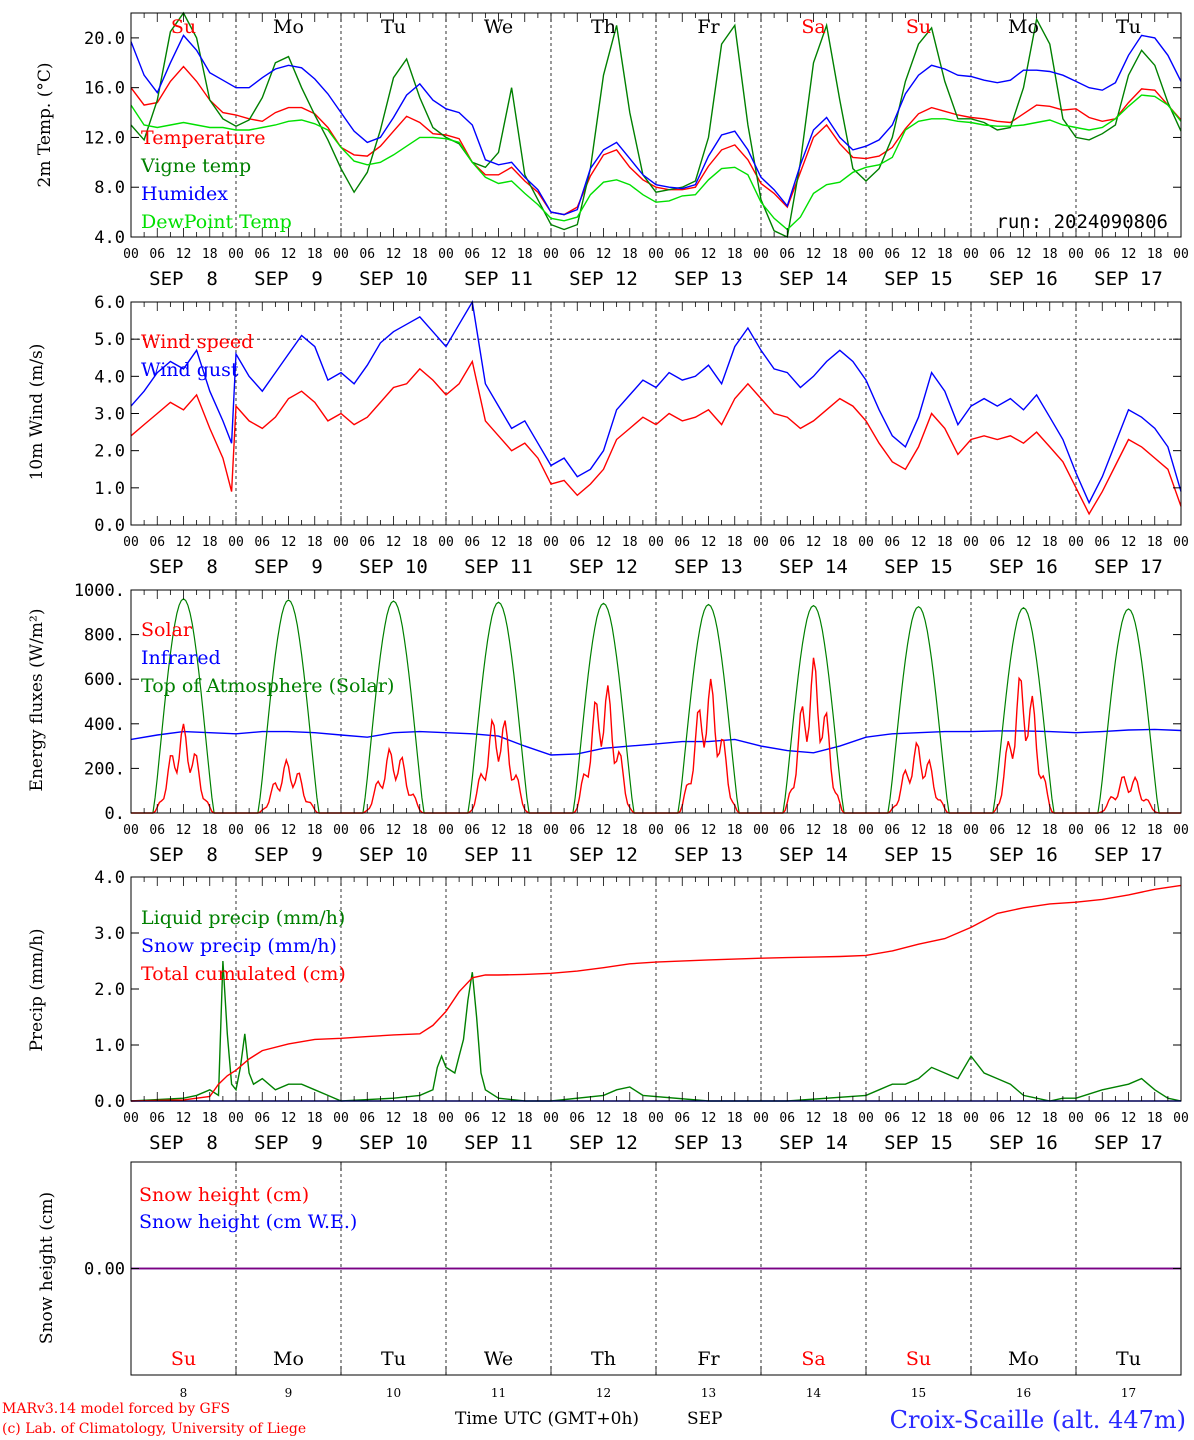 This screenshot has width=1194, height=1440. I want to click on series-line, so click(656, 402).